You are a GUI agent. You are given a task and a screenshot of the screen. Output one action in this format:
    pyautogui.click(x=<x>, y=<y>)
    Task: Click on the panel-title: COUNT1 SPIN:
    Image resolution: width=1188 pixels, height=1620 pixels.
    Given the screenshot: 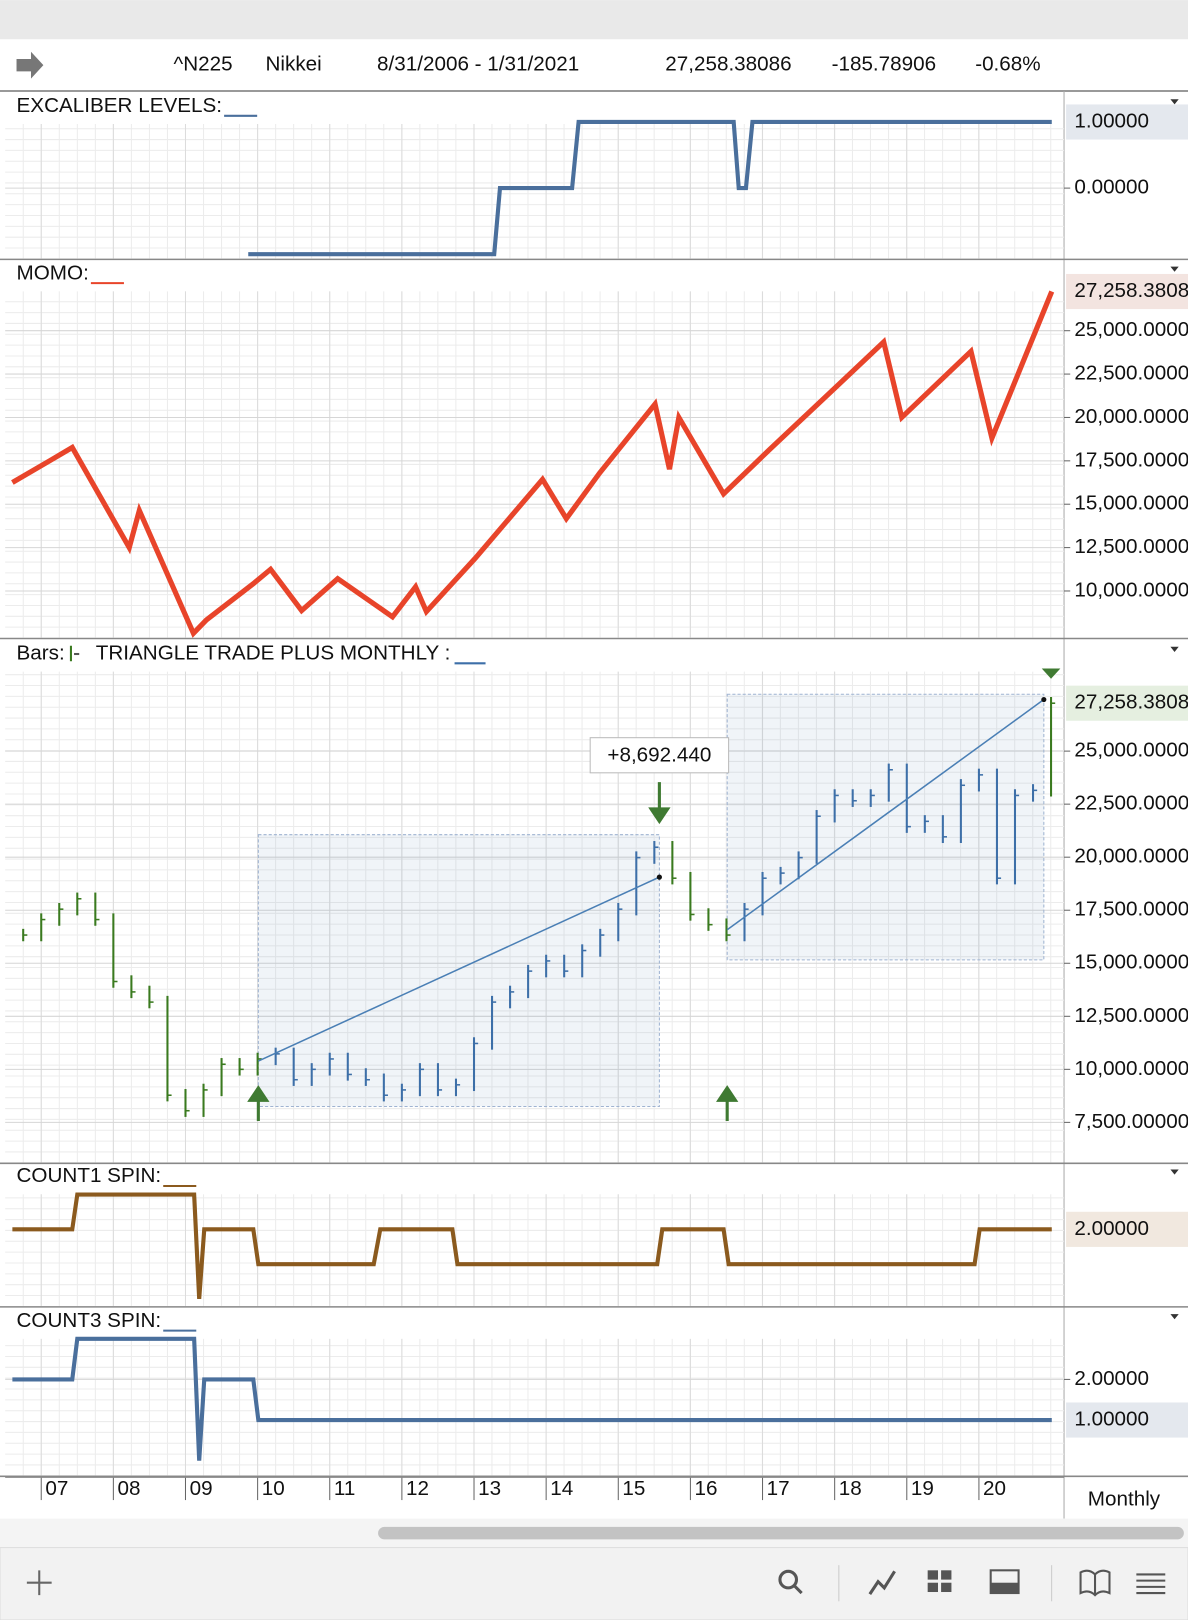 What is the action you would take?
    pyautogui.click(x=89, y=1175)
    